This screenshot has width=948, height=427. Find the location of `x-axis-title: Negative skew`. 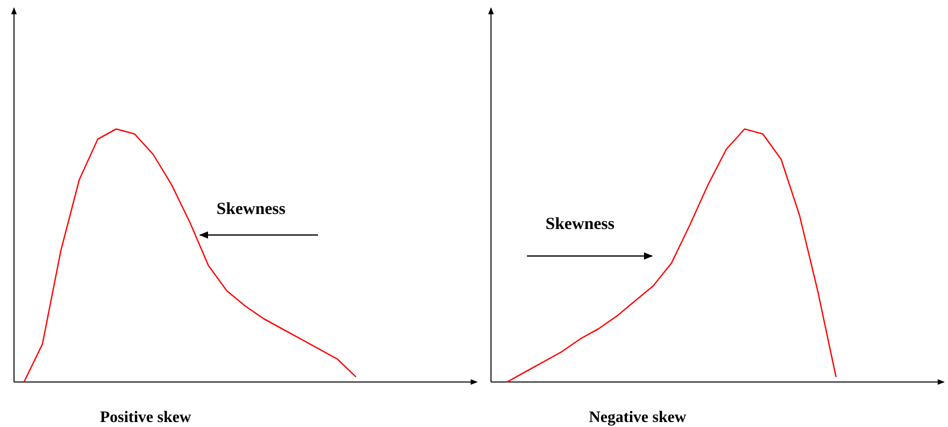

x-axis-title: Negative skew is located at coordinates (637, 417).